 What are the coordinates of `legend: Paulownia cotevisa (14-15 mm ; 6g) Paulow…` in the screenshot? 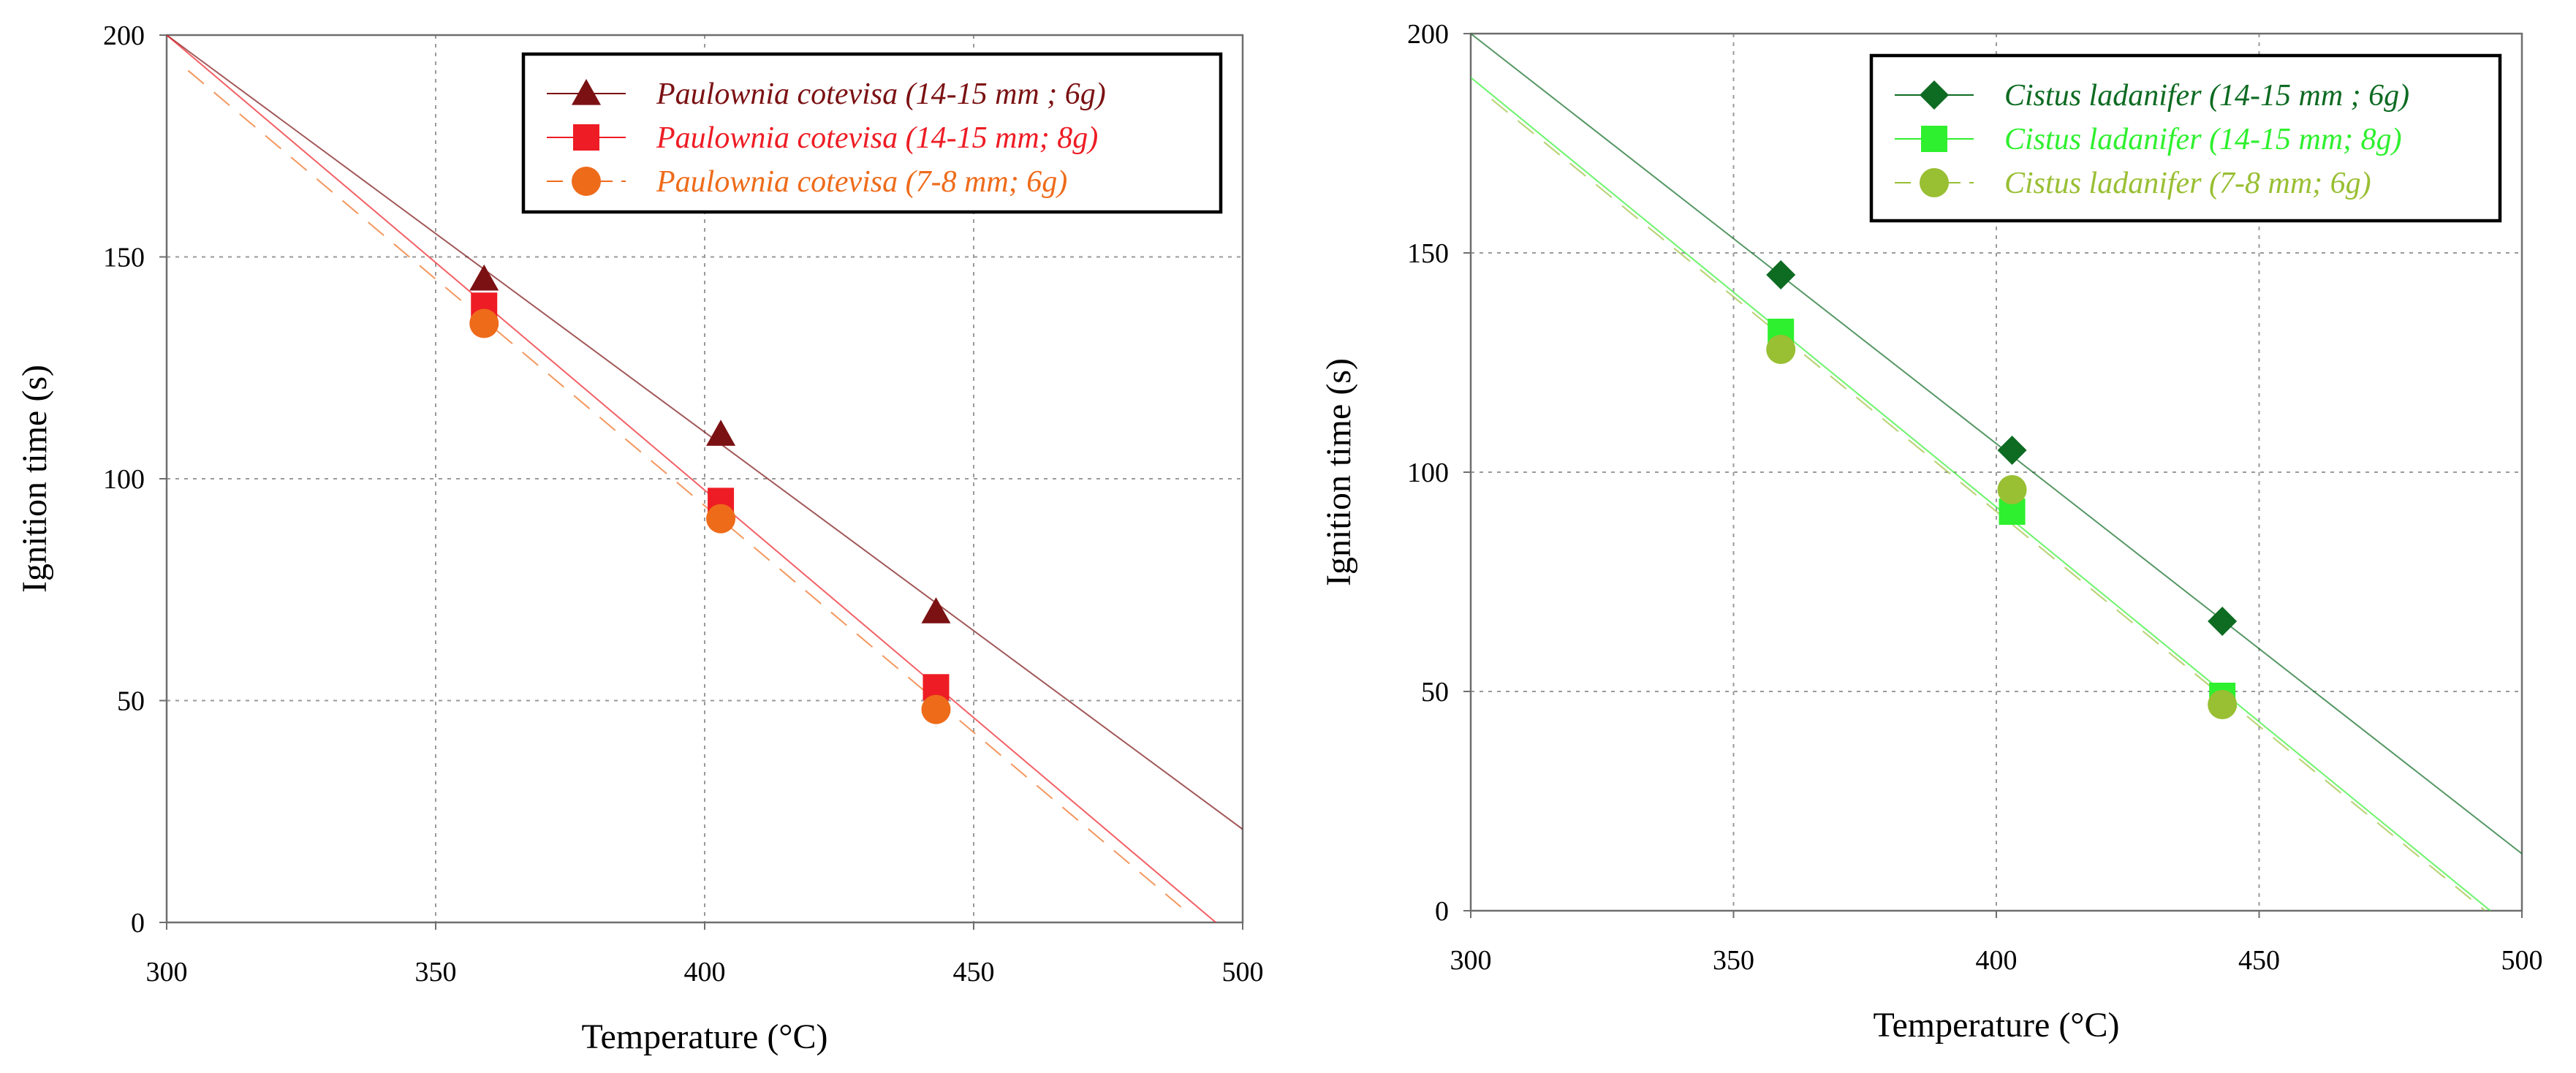 It's located at (872, 133).